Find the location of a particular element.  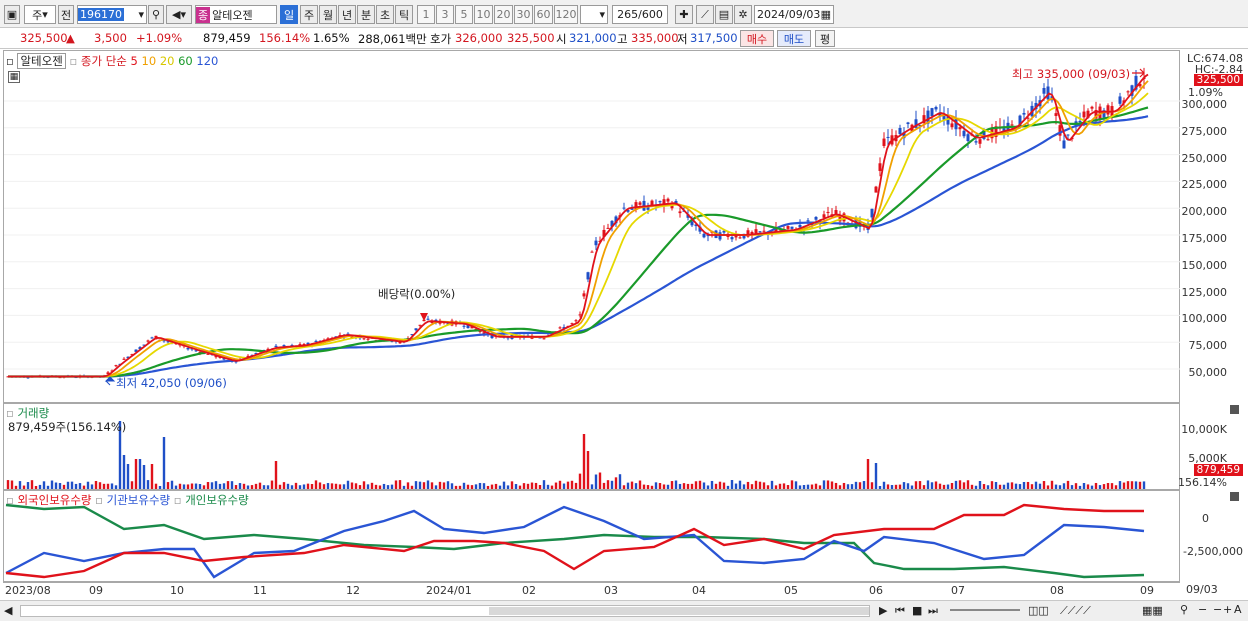

scroll-bar: ◀ ▶ ⏮ ■ ⏭ ◫◫ ⟋⟋⟋⟋ ▦▦ ⚲ − − + A is located at coordinates (624, 610).